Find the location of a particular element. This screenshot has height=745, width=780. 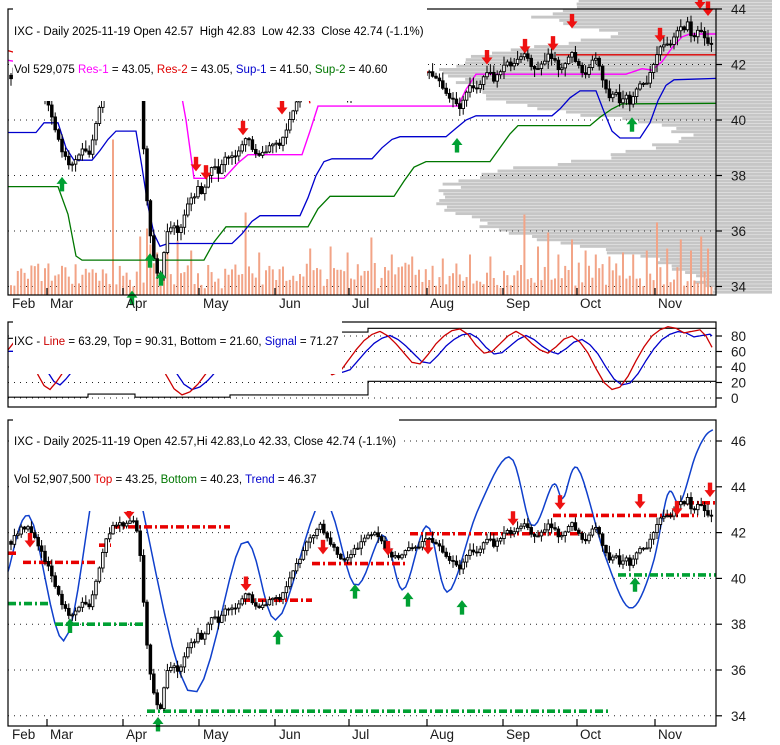

y-axis-label: 80 is located at coordinates (738, 336).